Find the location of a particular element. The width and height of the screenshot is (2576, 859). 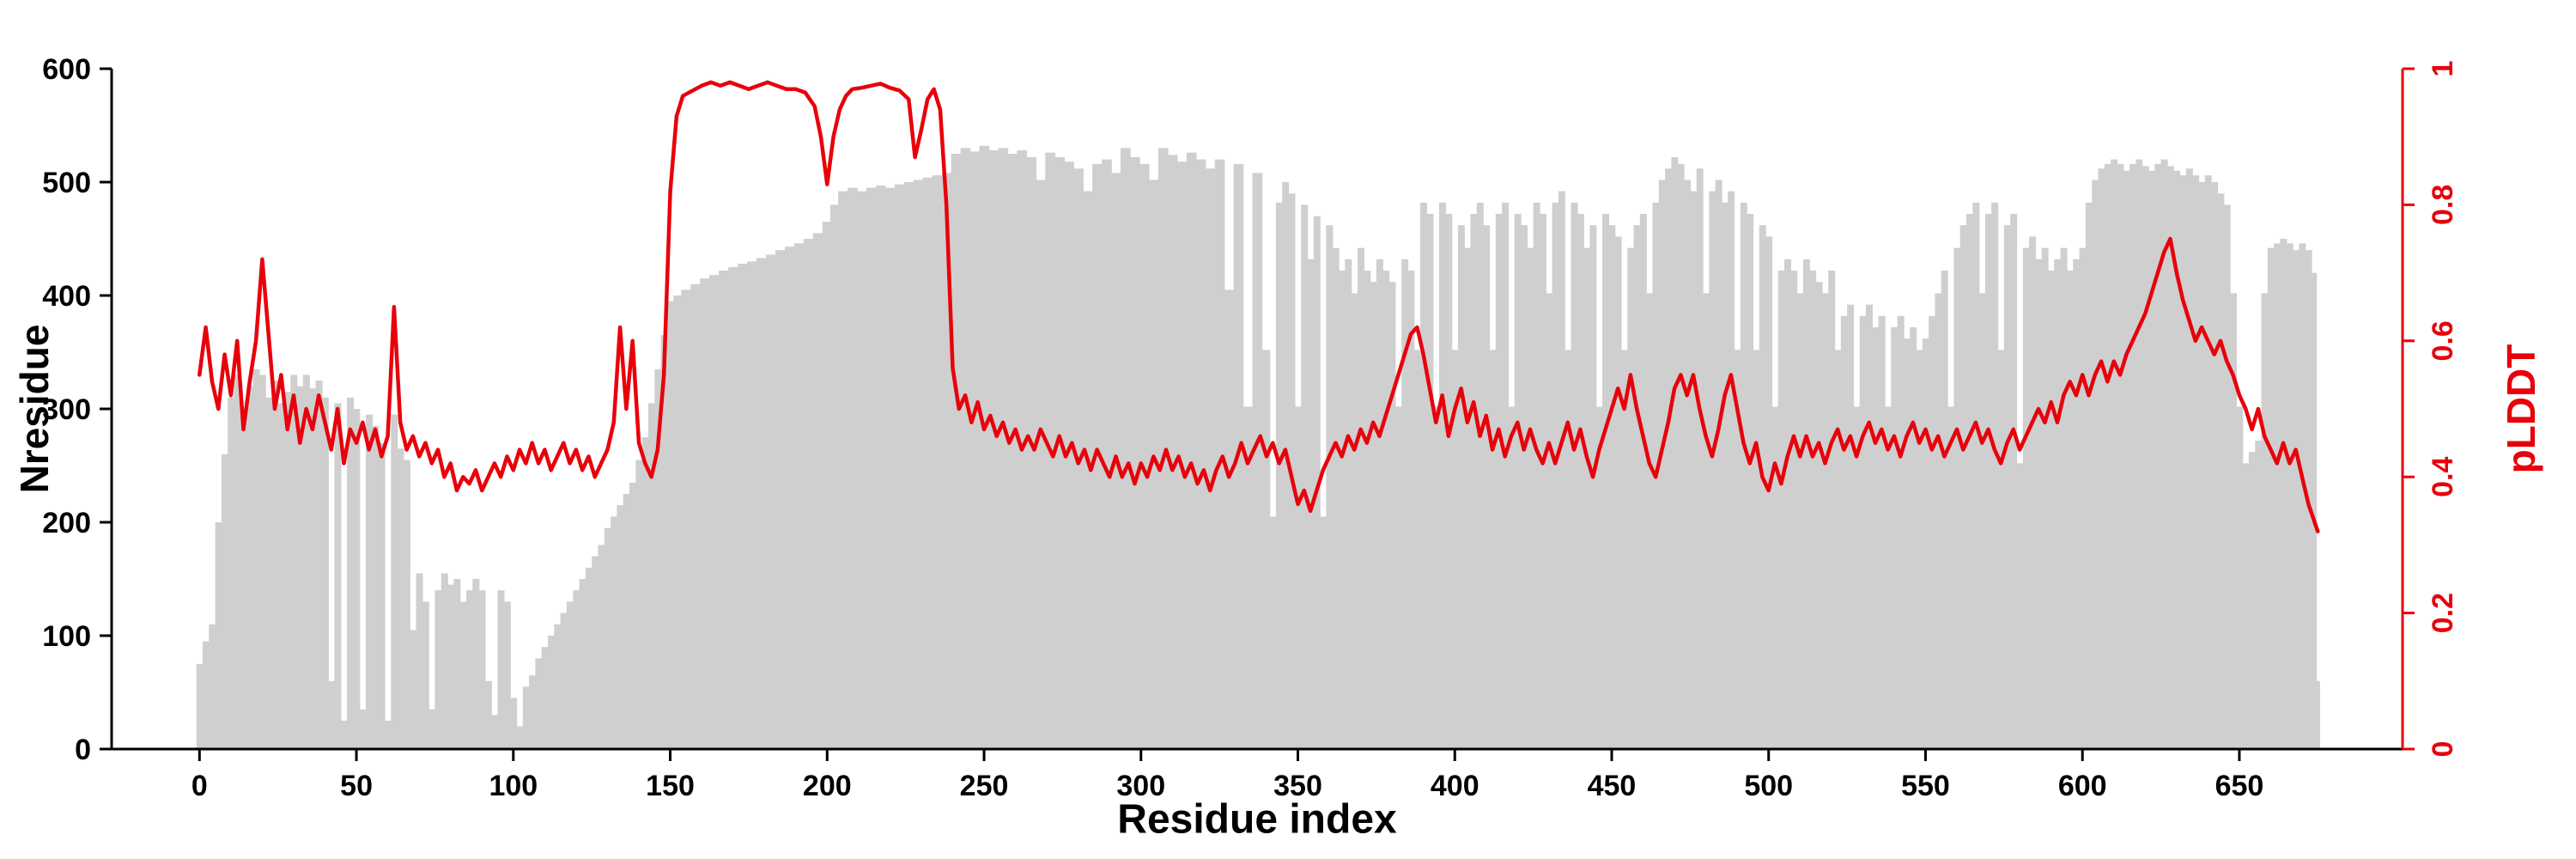

svg-text: 450 is located at coordinates (1612, 786).